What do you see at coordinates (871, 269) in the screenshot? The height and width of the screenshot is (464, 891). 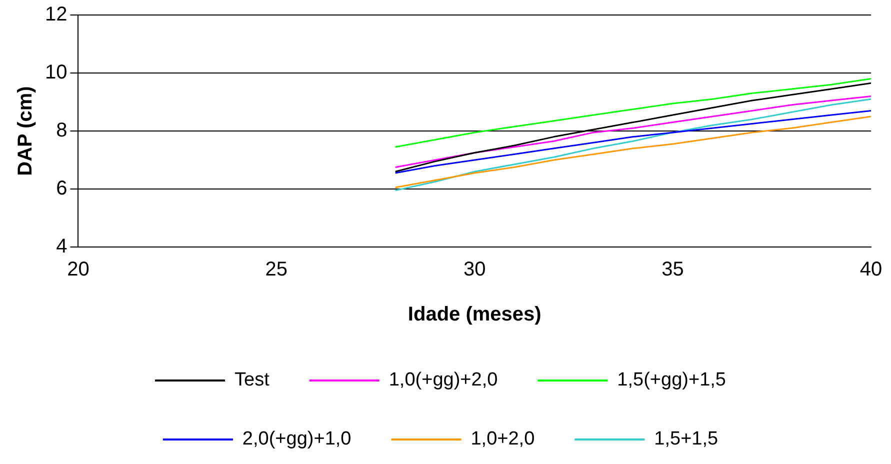 I see `x-tick-label: 40` at bounding box center [871, 269].